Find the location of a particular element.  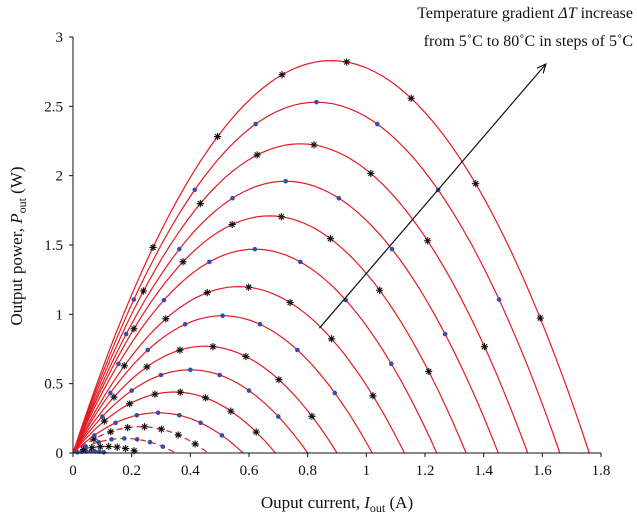

x-axis-title: Ouput current, Iout (A) is located at coordinates (337, 504).